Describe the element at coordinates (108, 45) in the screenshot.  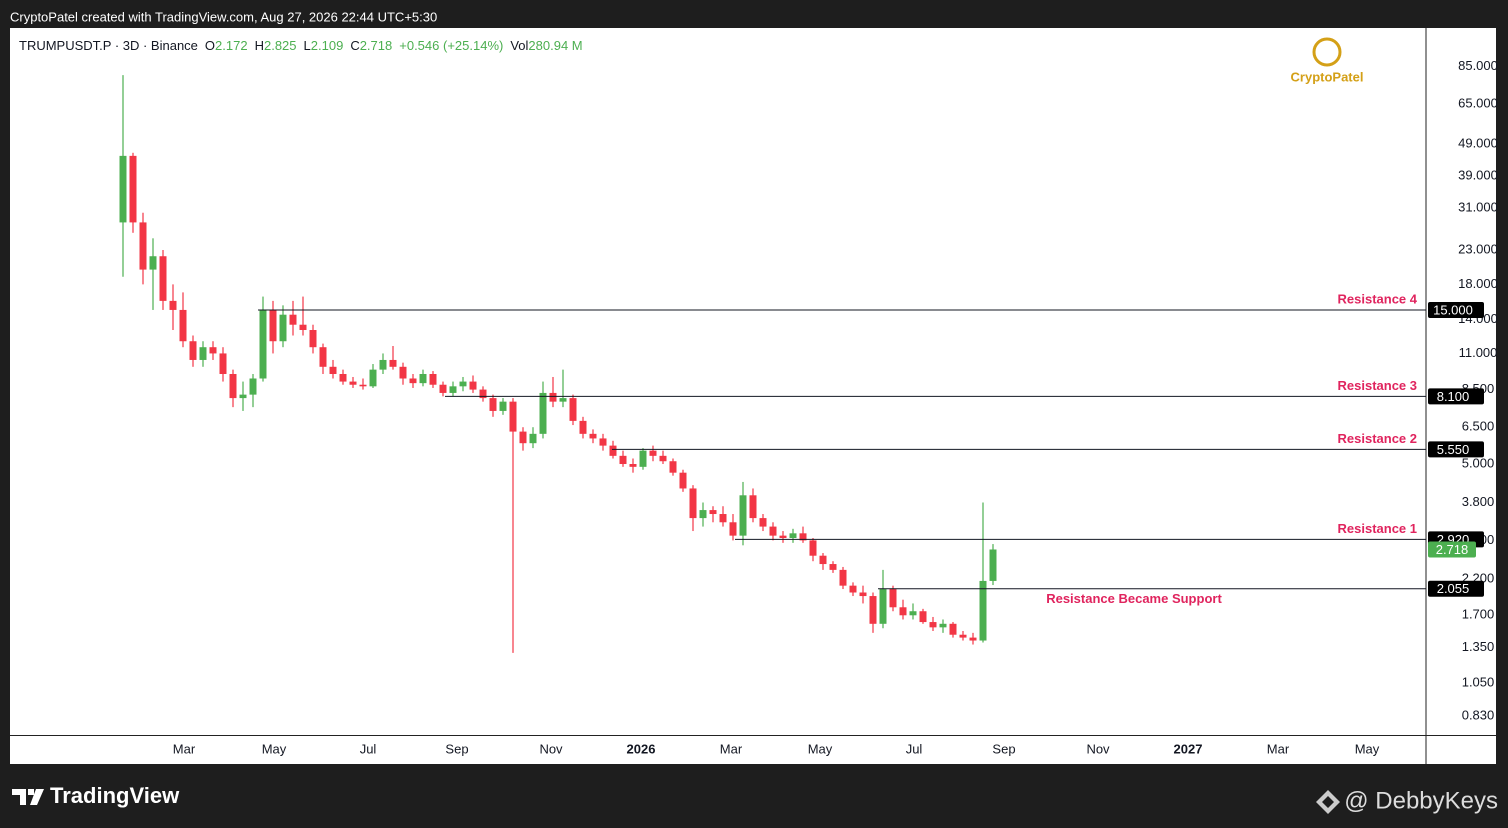
I see `symbol: TRUMPUSDT.P · 3D · Binance` at that location.